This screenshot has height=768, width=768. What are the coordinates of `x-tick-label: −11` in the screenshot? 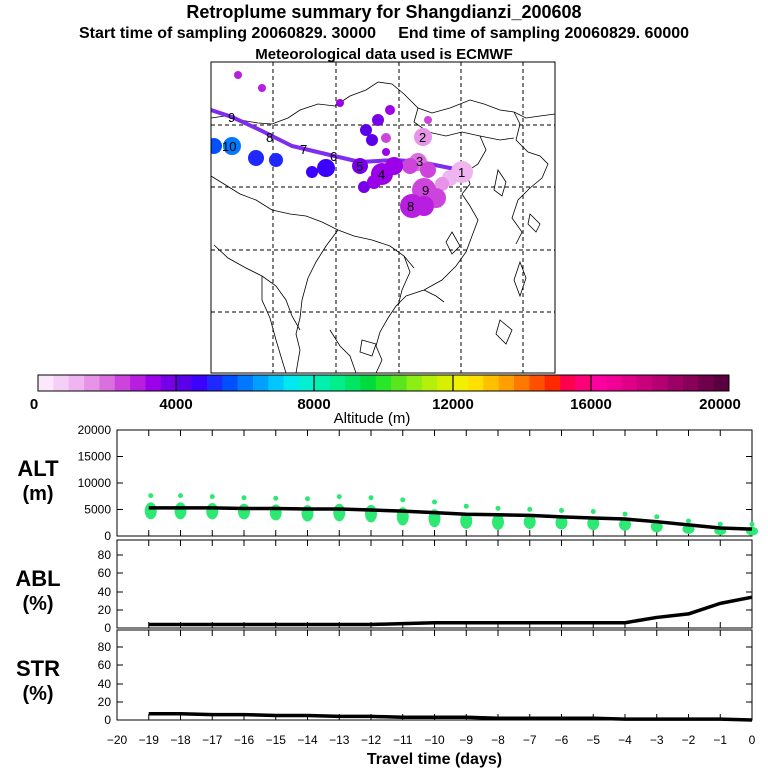 It's located at (403, 740).